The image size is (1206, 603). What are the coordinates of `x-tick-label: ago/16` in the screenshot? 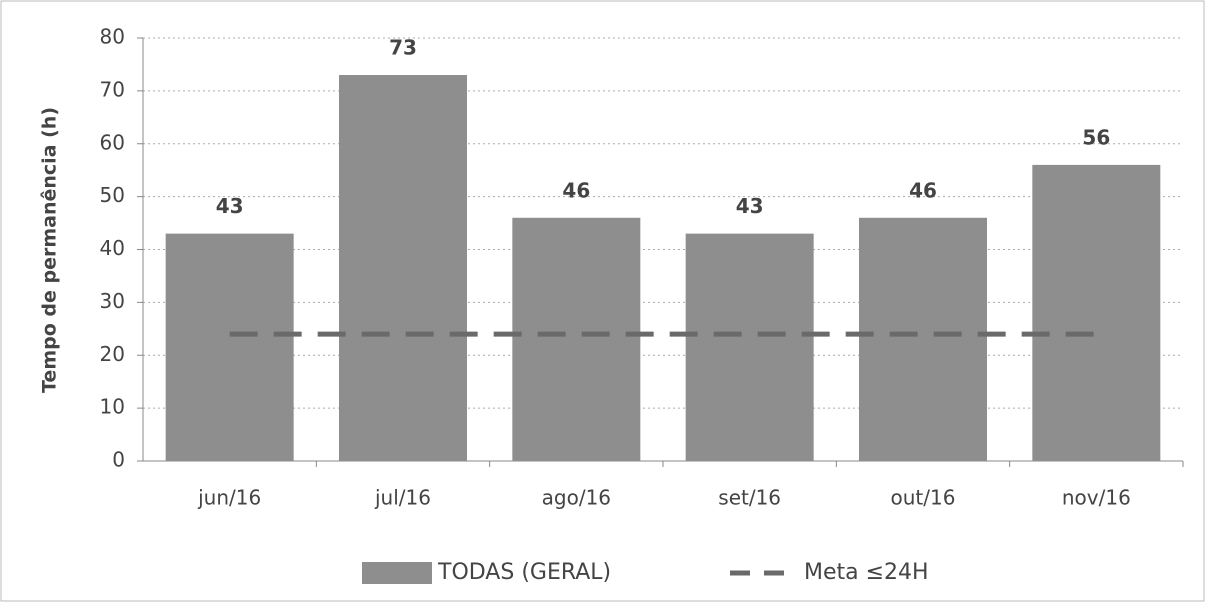 It's located at (576, 498).